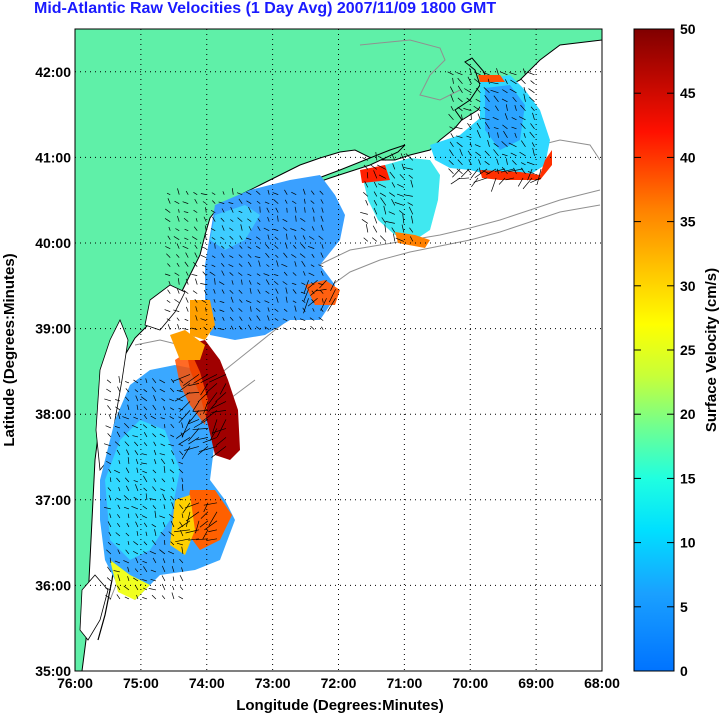 The height and width of the screenshot is (714, 724). I want to click on longitude-tick-label: 69:00, so click(536, 683).